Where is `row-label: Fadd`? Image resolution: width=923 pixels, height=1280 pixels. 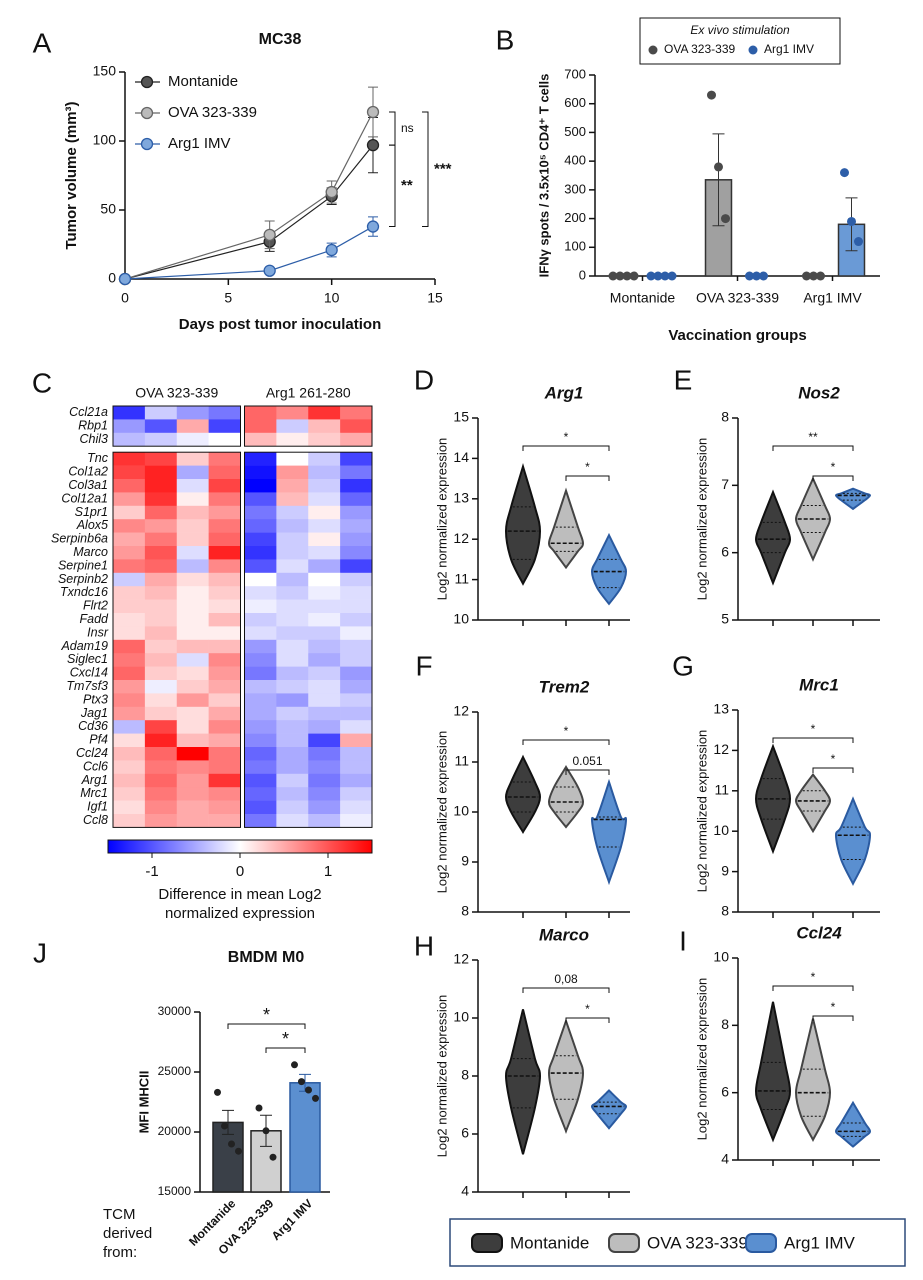
row-label: Fadd is located at coordinates (95, 619).